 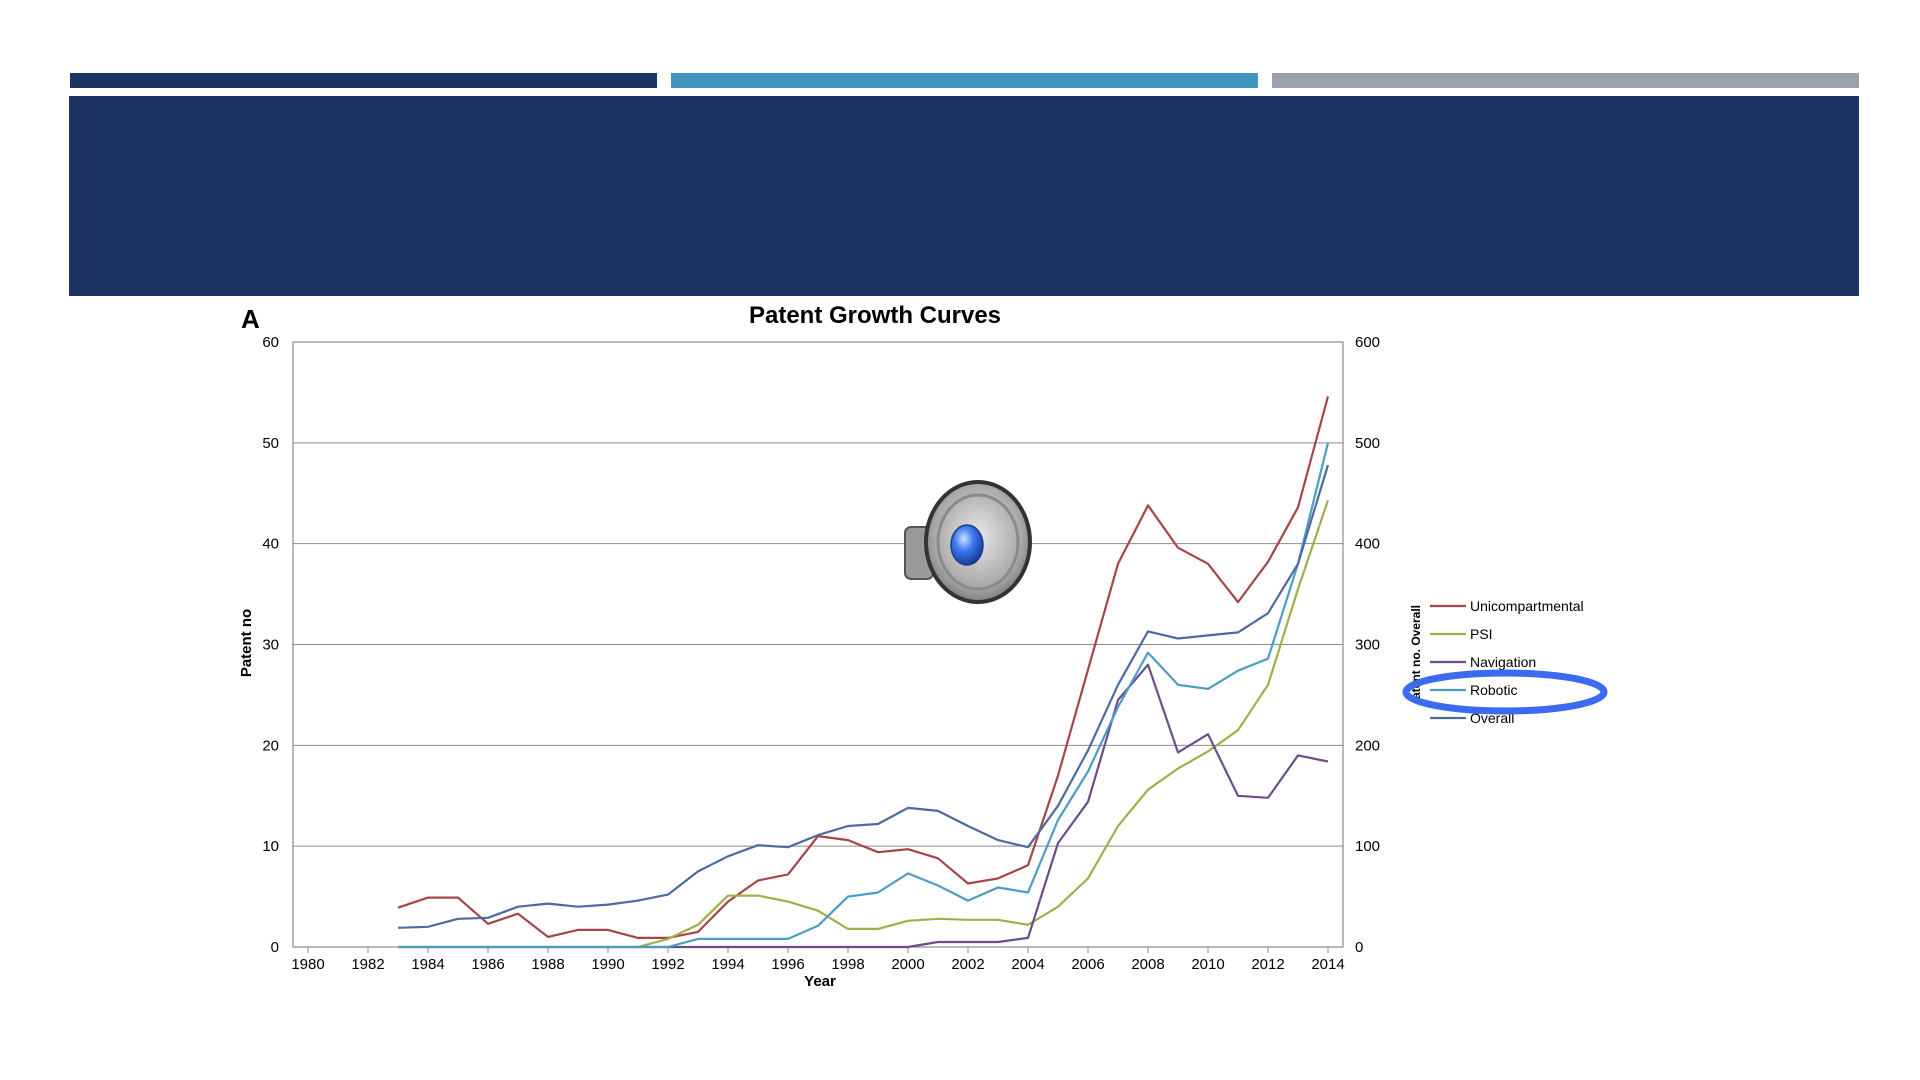 What do you see at coordinates (547, 964) in the screenshot?
I see `x-tick-label: 1988` at bounding box center [547, 964].